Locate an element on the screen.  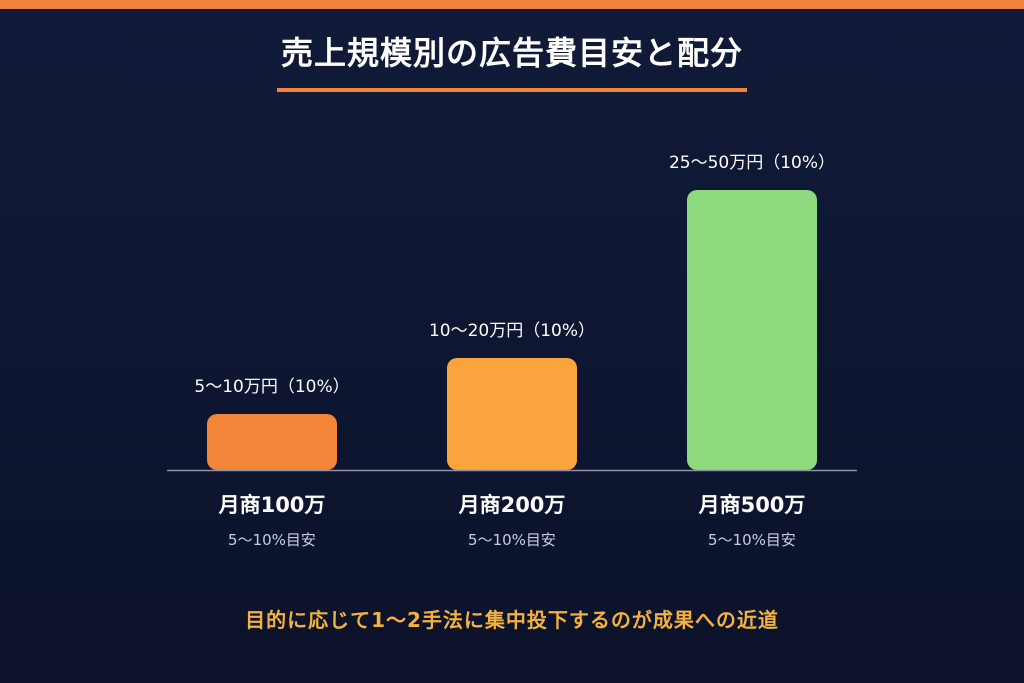
chart-title: 売上規模別の広告費目安と配分 is located at coordinates (511, 60).